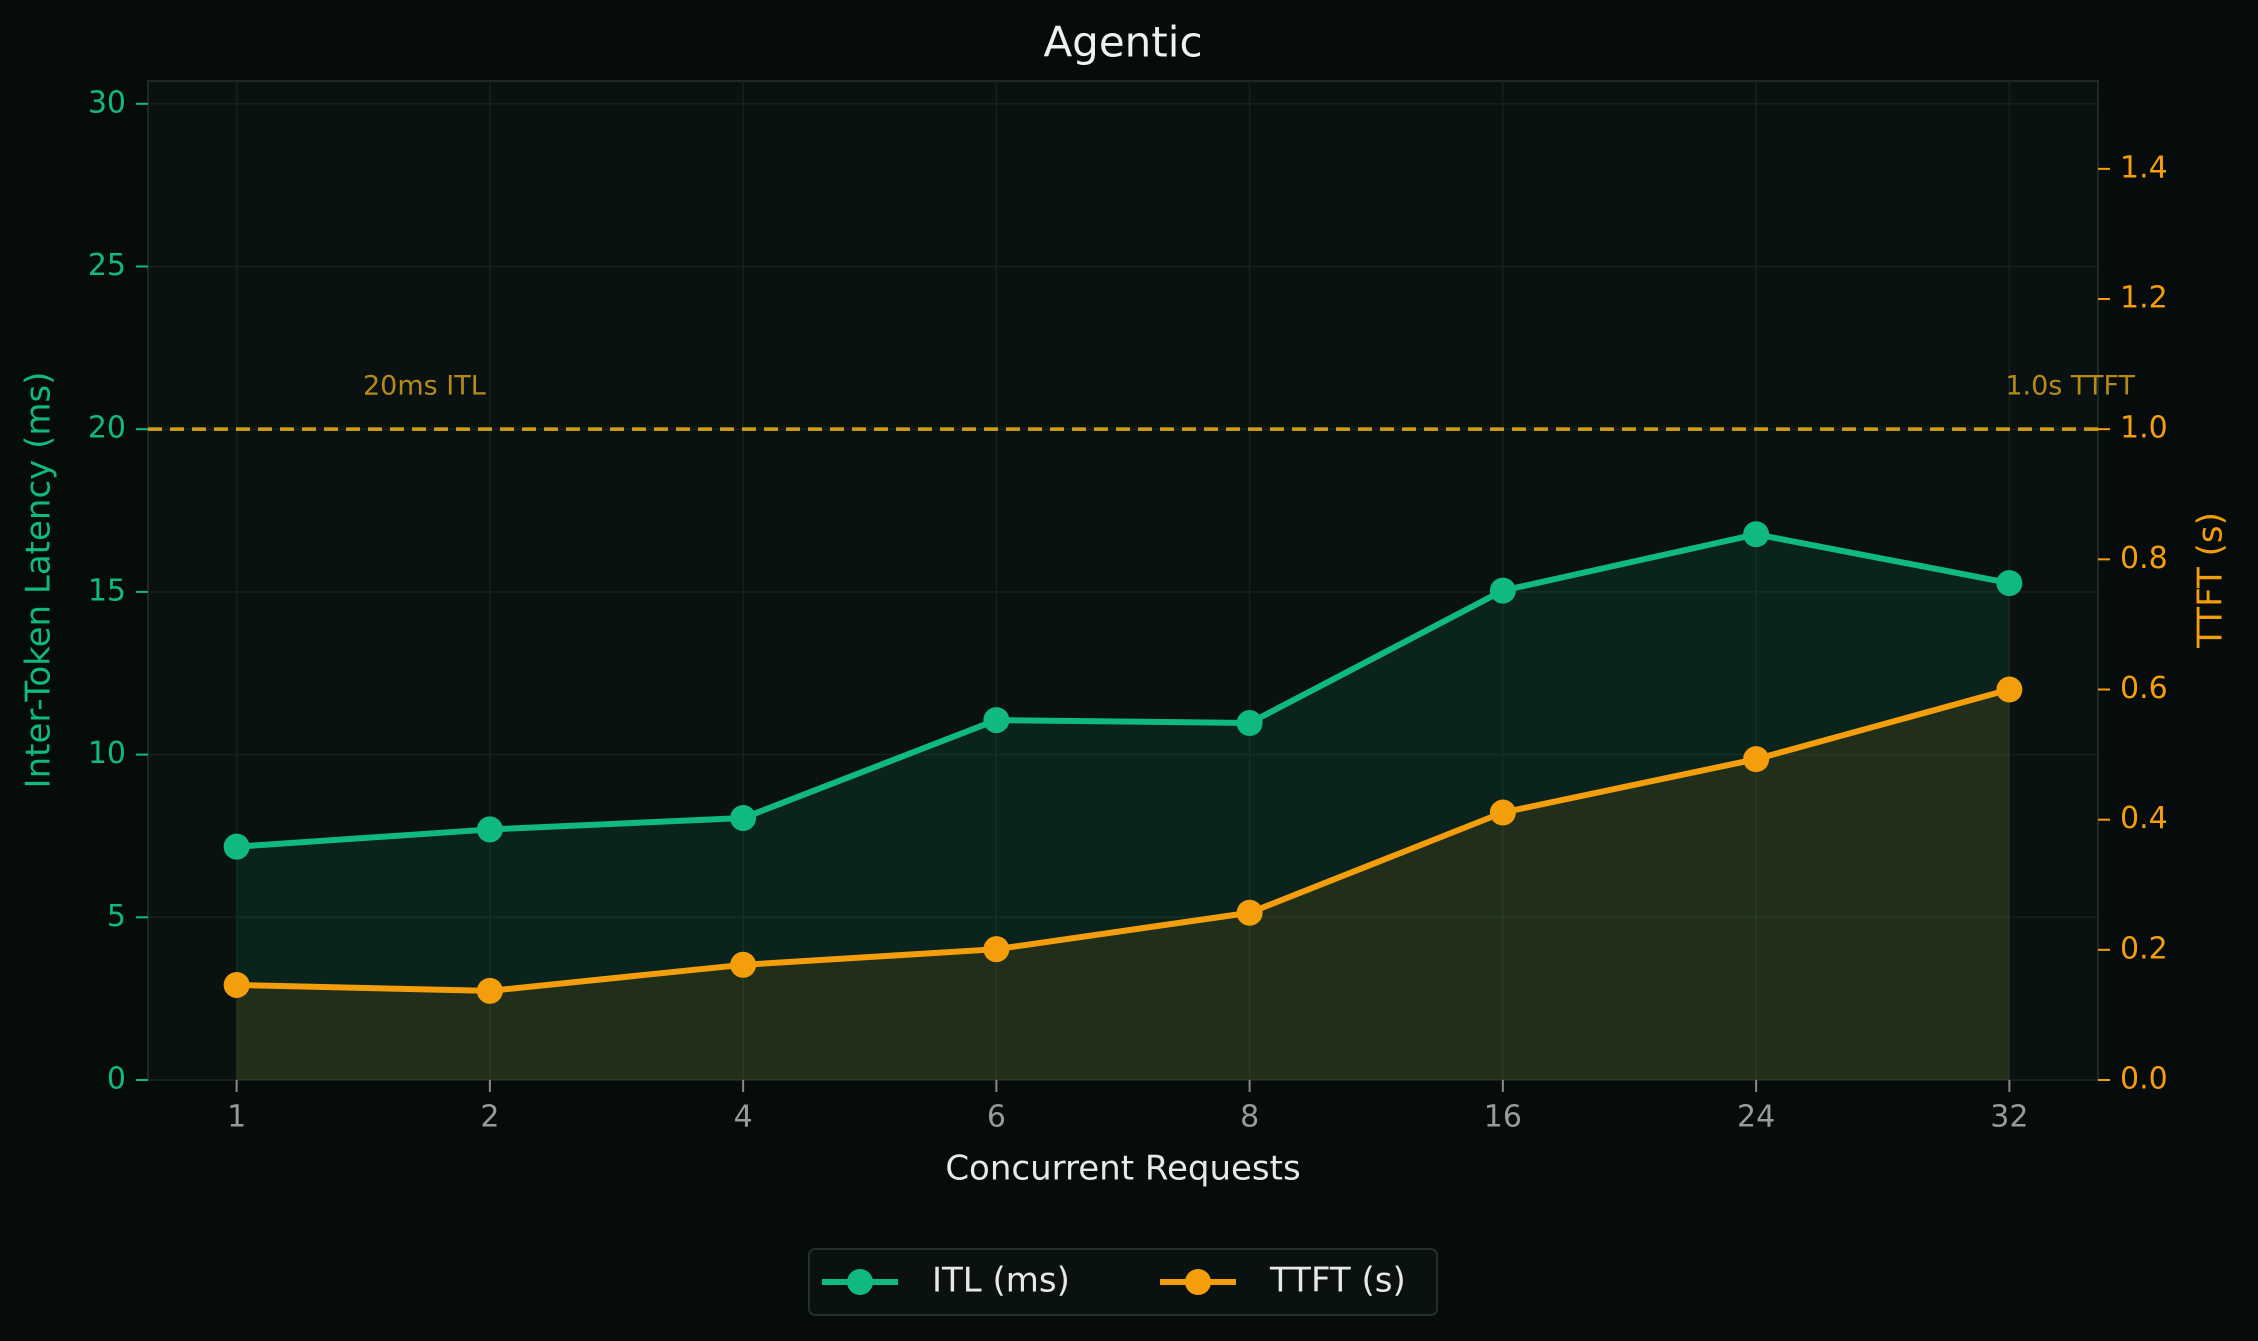 The height and width of the screenshot is (1341, 2258). What do you see at coordinates (116, 1079) in the screenshot?
I see `y-tick-label: 0` at bounding box center [116, 1079].